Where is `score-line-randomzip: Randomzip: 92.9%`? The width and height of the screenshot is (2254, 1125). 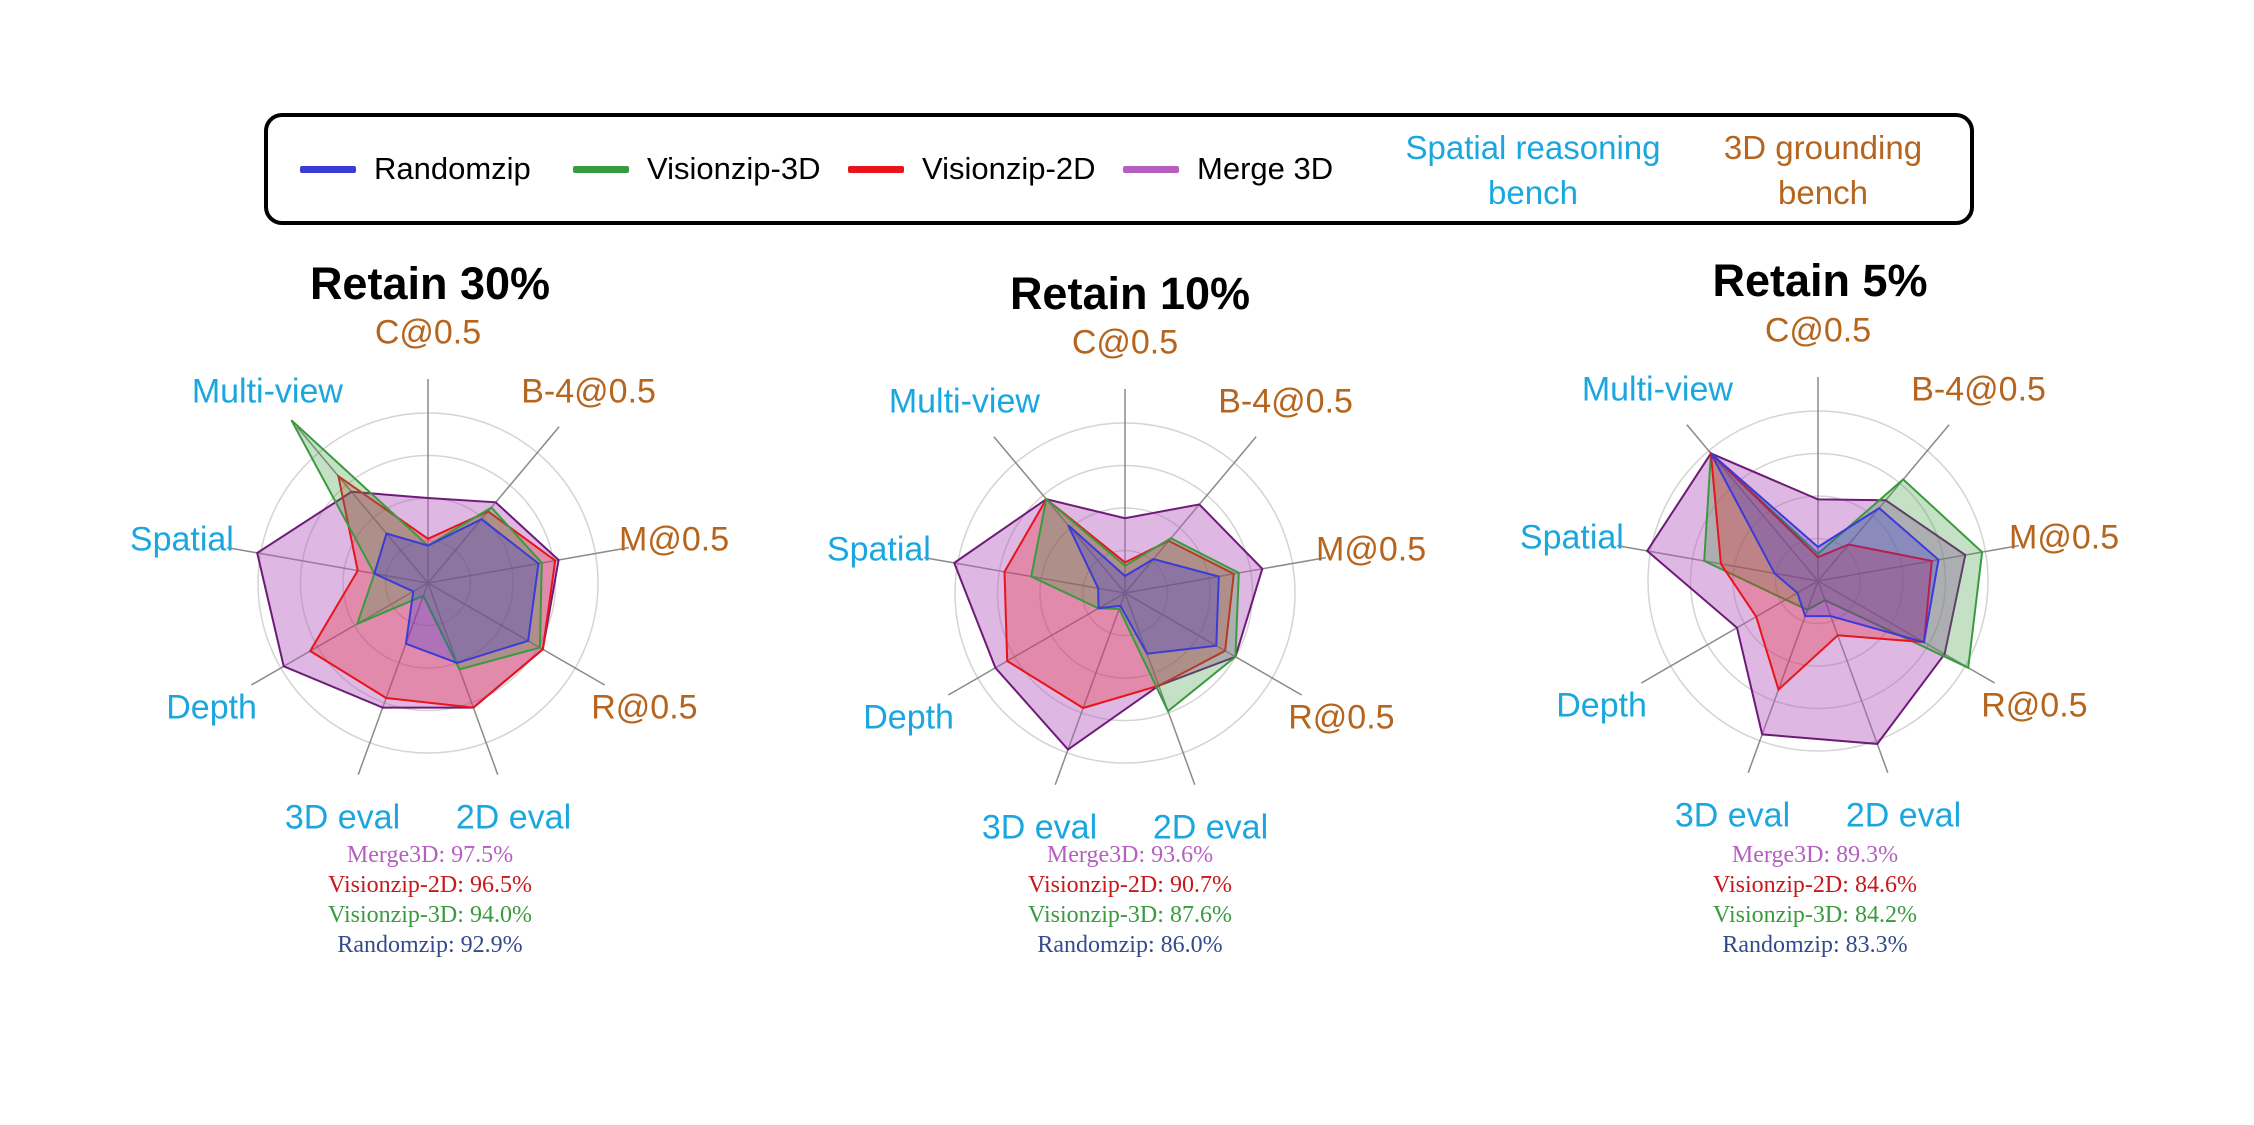
score-line-randomzip: Randomzip: 92.9% is located at coordinates (430, 945).